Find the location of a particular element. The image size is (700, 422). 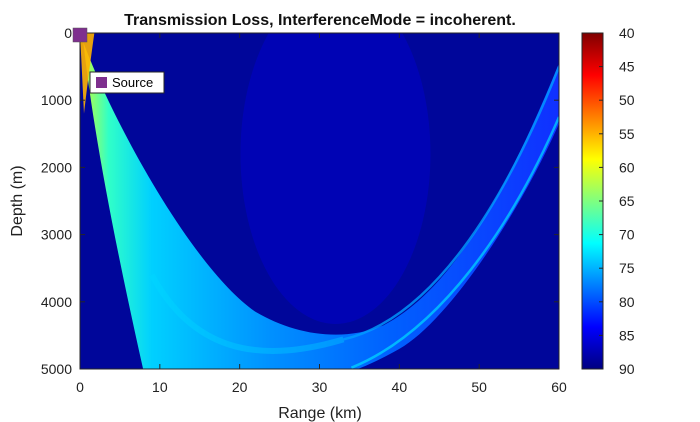

y-tick-label: 4000 is located at coordinates (56, 302).